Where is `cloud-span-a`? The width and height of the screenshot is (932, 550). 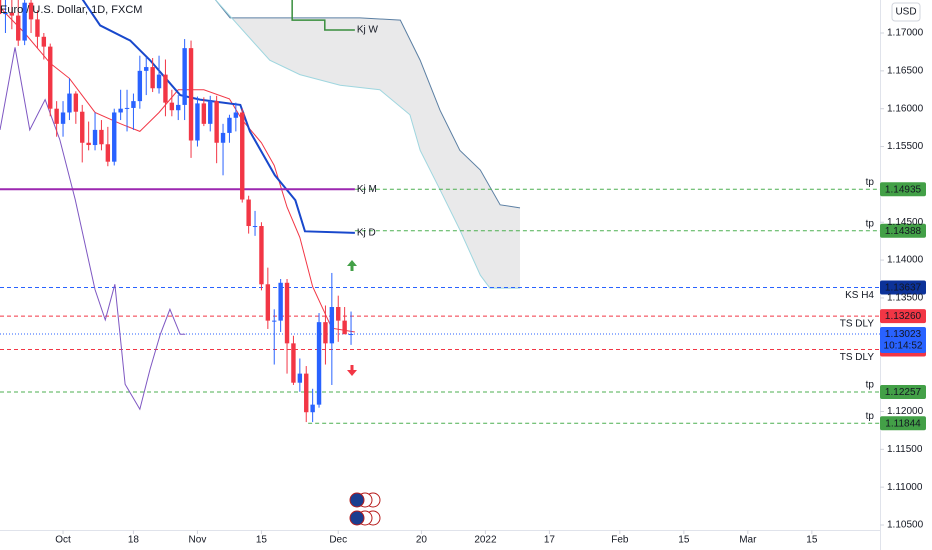
cloud-span-a is located at coordinates (367, 104).